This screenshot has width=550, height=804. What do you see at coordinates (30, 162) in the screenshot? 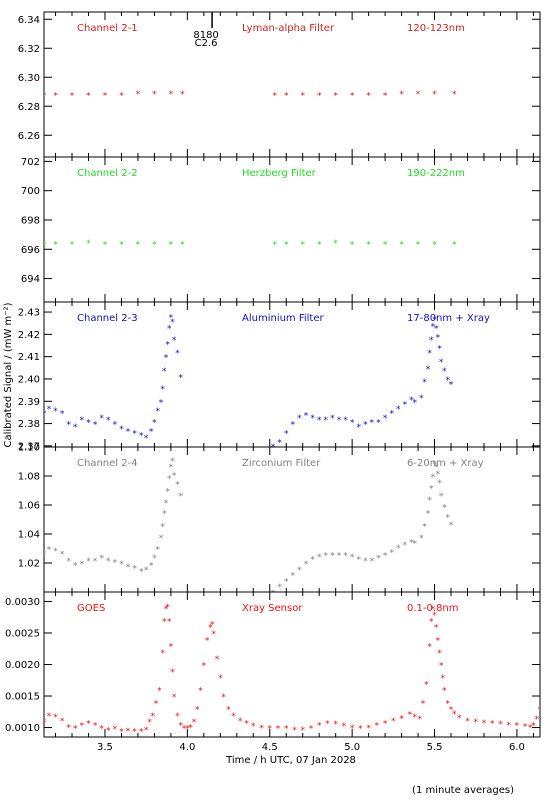
I see `y-tick-label: 702` at bounding box center [30, 162].